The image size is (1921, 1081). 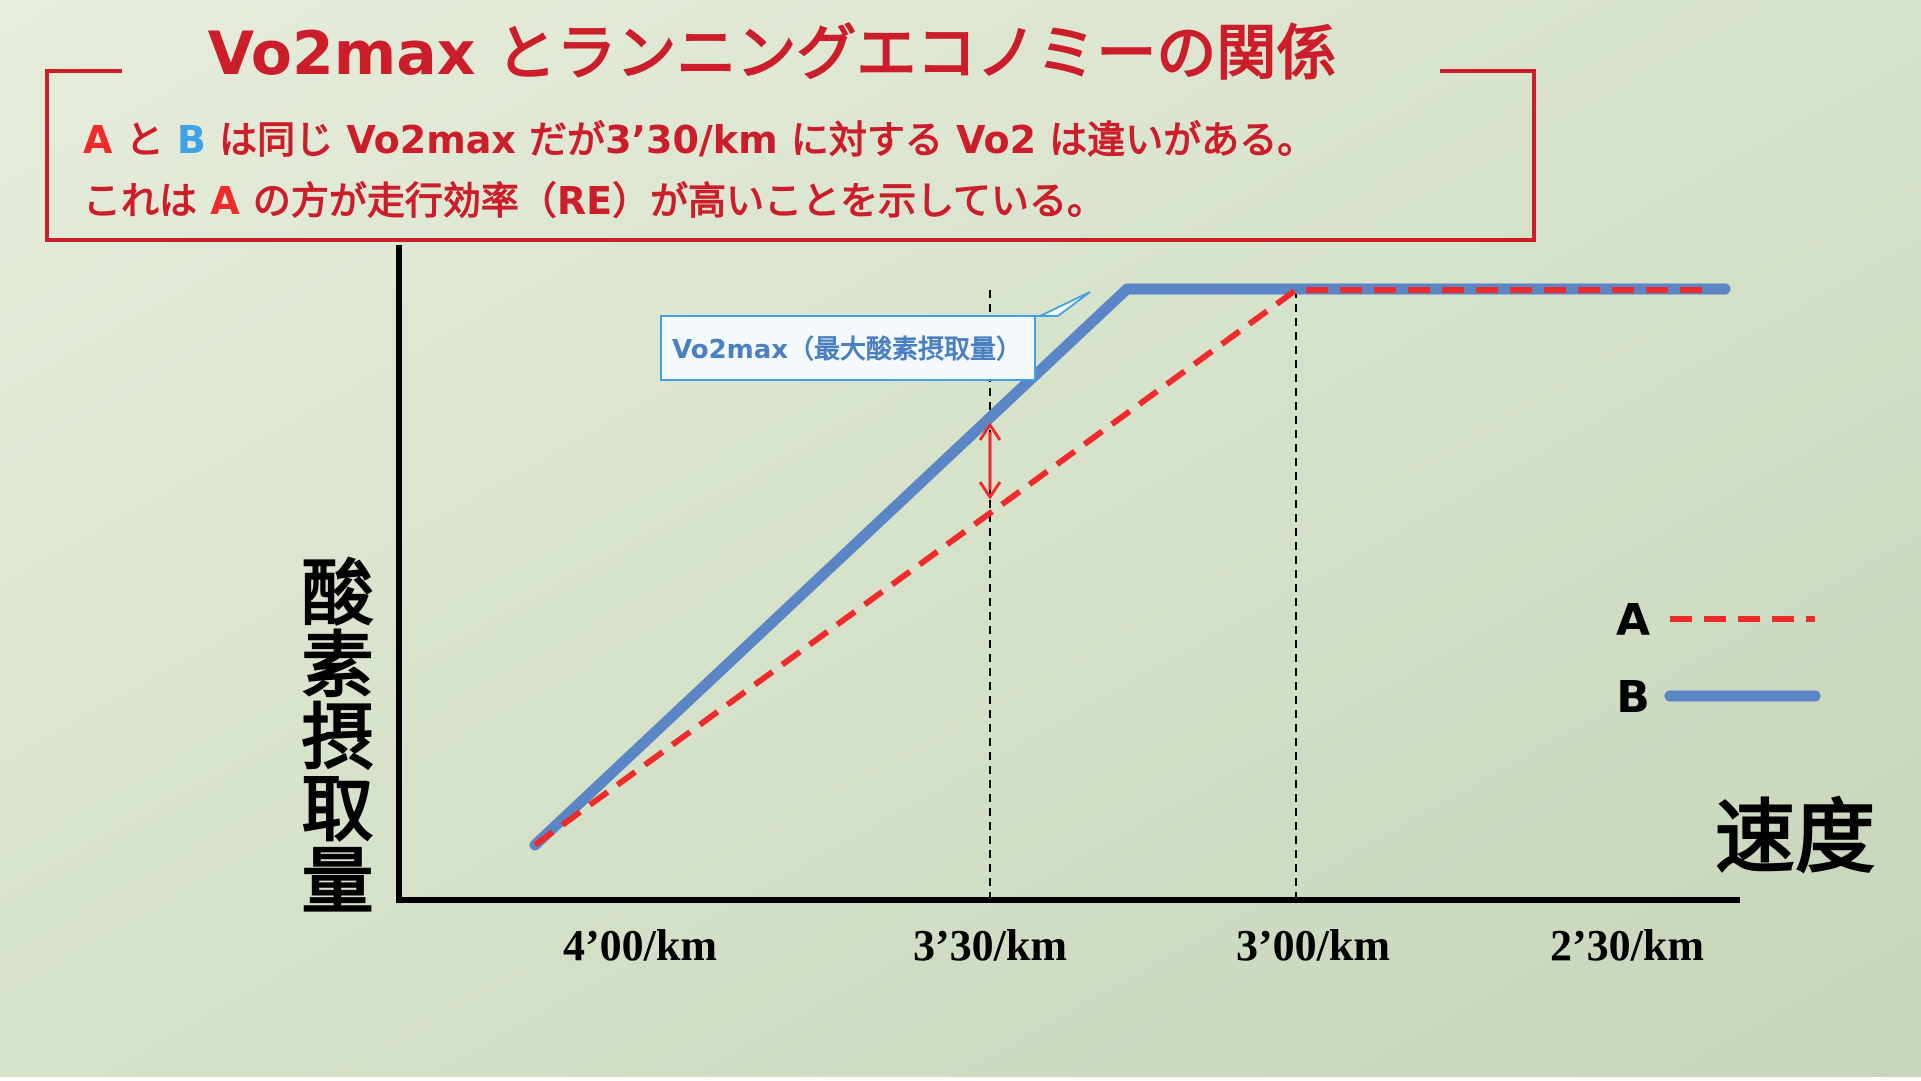 I want to click on x-ticks: 4’00/km 3’30/km 3’00/km 2’30/km, so click(x=1133, y=945).